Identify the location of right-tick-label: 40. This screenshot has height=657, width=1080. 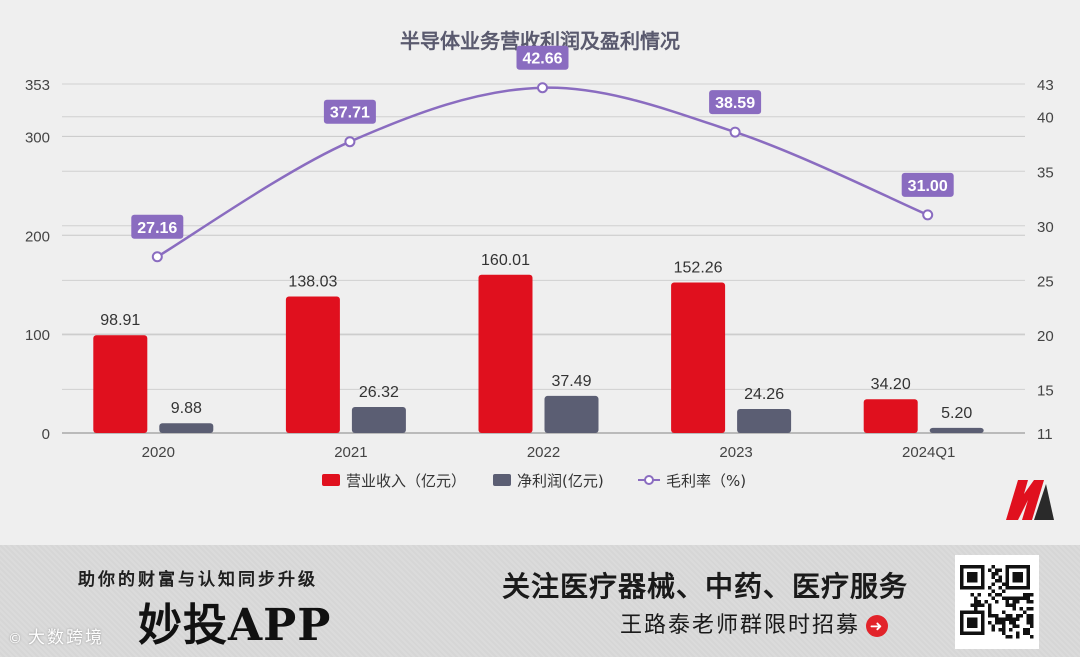
(1045, 118).